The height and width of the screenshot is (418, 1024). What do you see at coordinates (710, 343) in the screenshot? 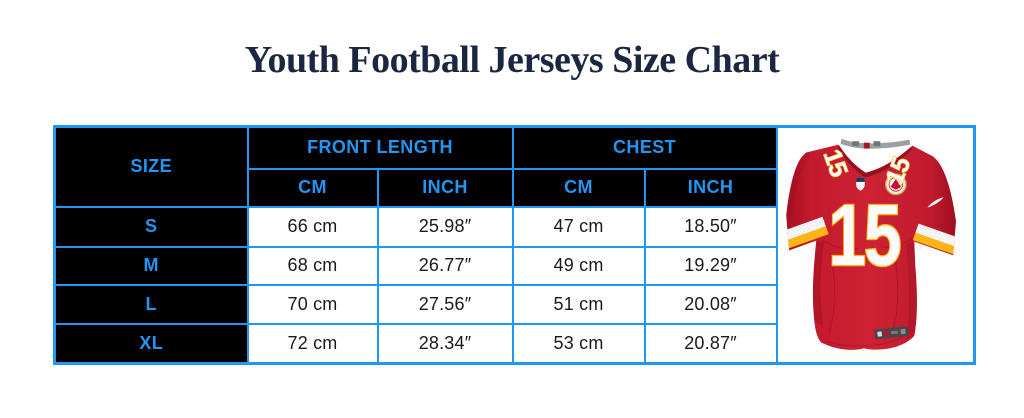
I see `chest-inch-value: 20.87″` at bounding box center [710, 343].